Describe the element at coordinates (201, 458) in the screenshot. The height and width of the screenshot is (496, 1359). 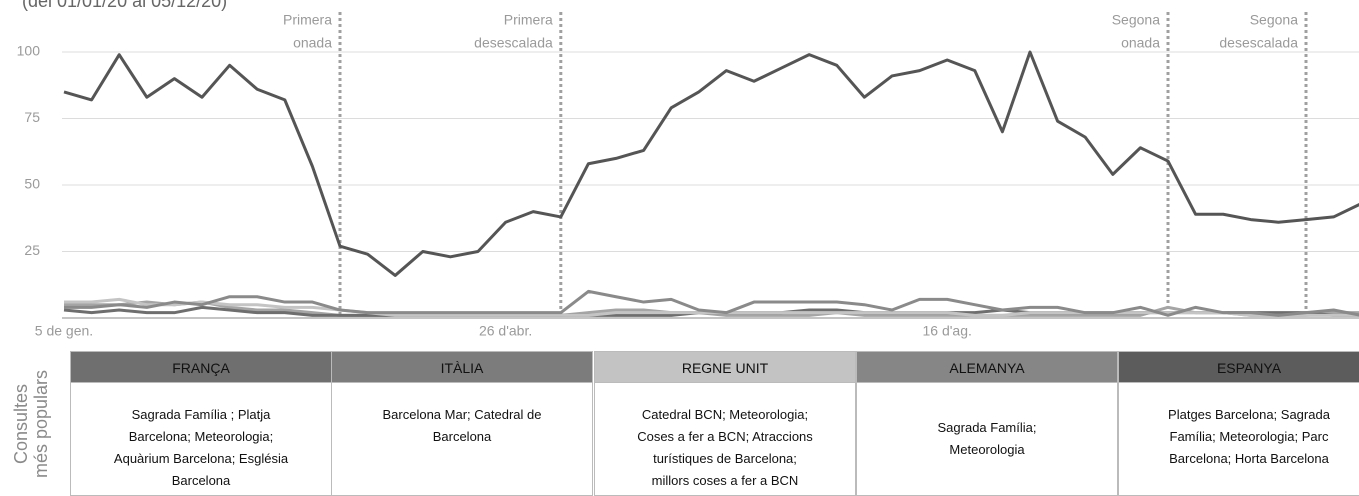
I see `cell-line: Aquàrium Barcelona; Església` at that location.